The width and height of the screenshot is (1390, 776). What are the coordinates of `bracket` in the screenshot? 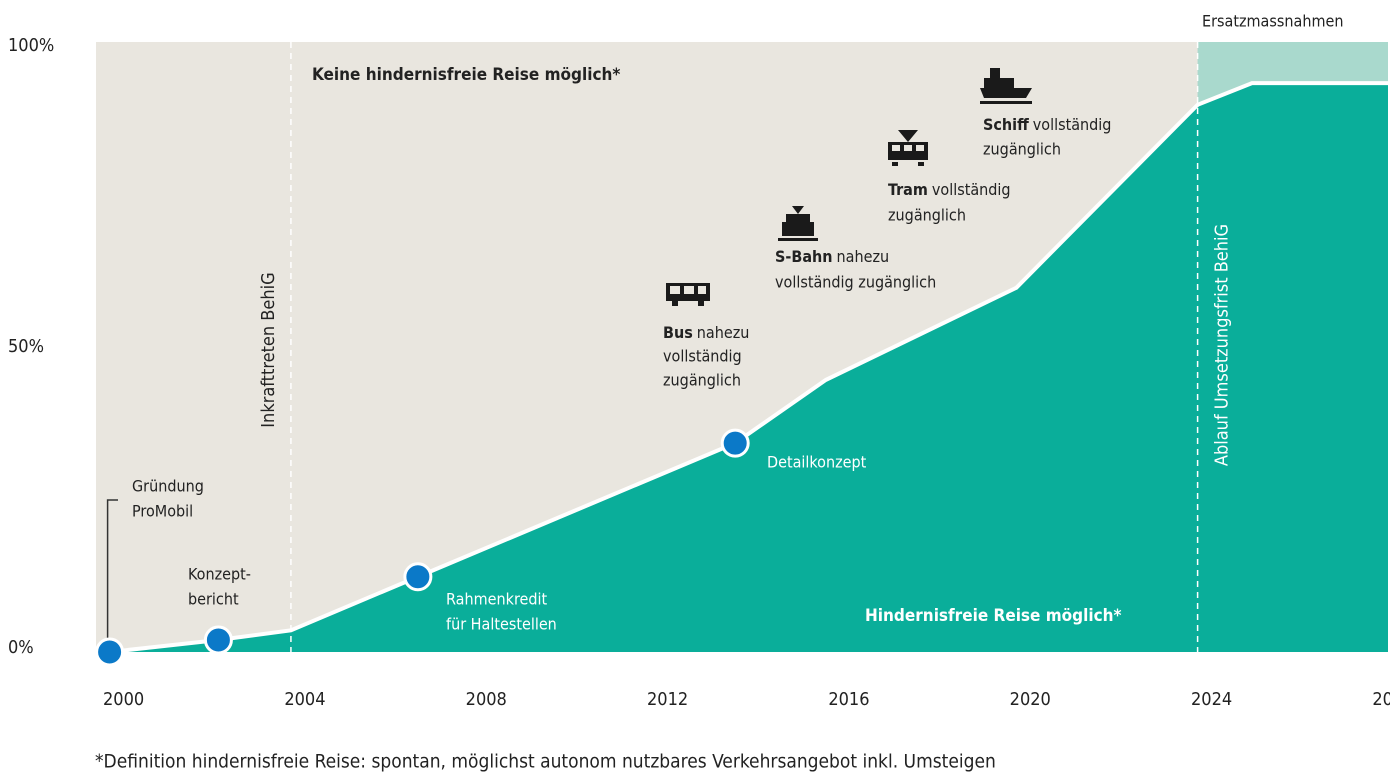 It's located at (112, 568).